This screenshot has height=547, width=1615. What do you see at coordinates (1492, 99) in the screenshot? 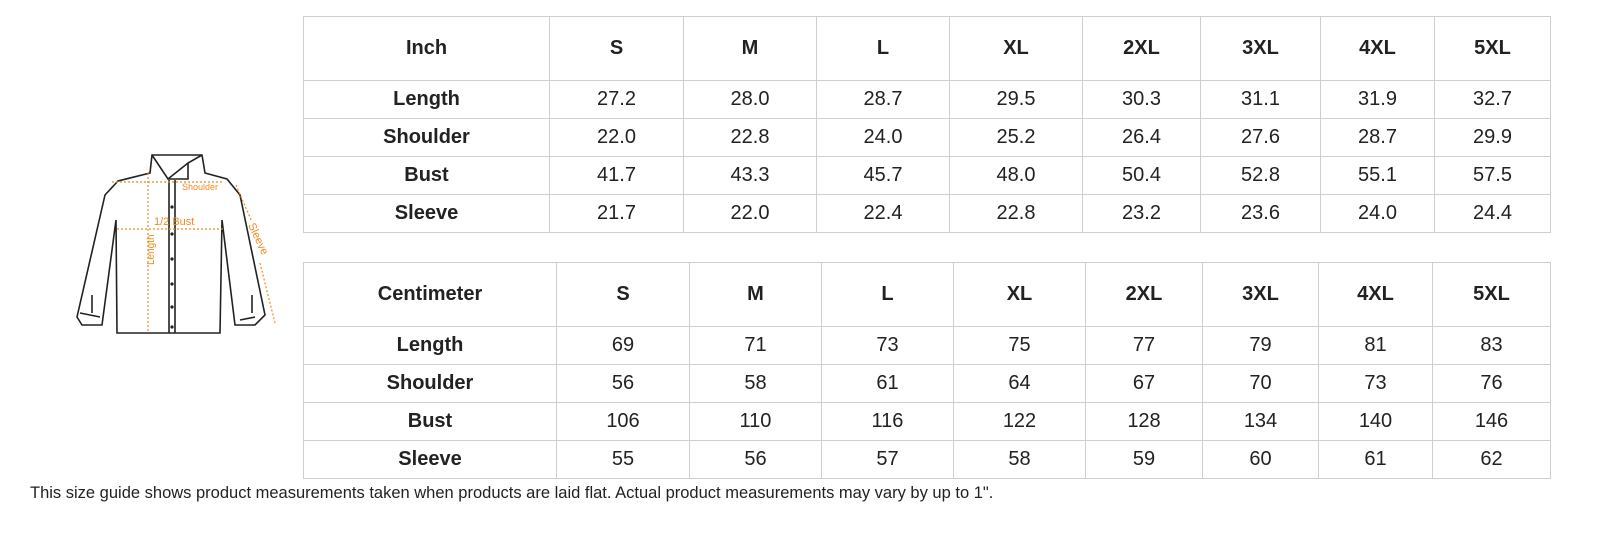
I see `measurement-value: 32.7` at bounding box center [1492, 99].